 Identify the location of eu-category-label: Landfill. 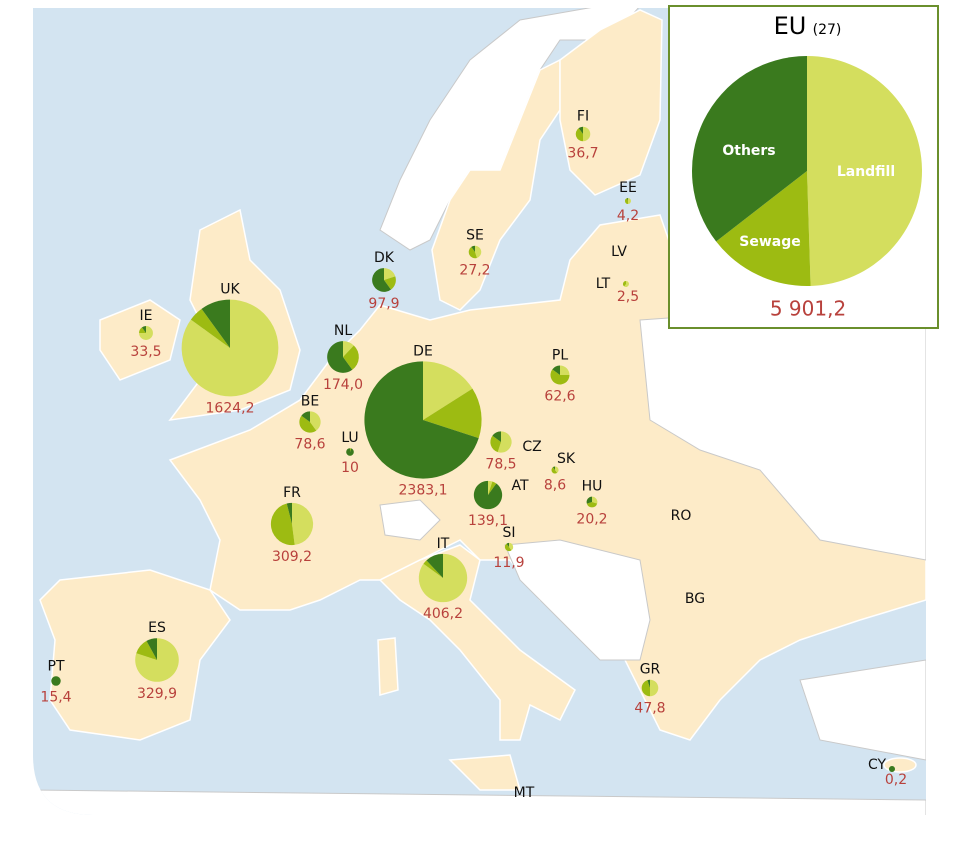
(866, 172).